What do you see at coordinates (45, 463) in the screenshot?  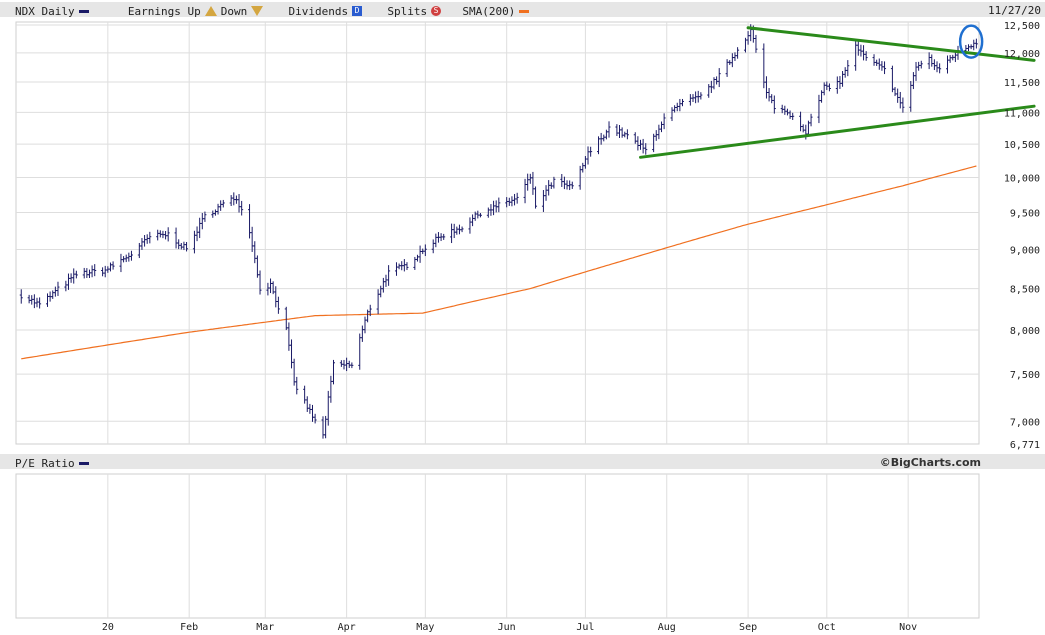 I see `pe-label: P/E Ratio` at bounding box center [45, 463].